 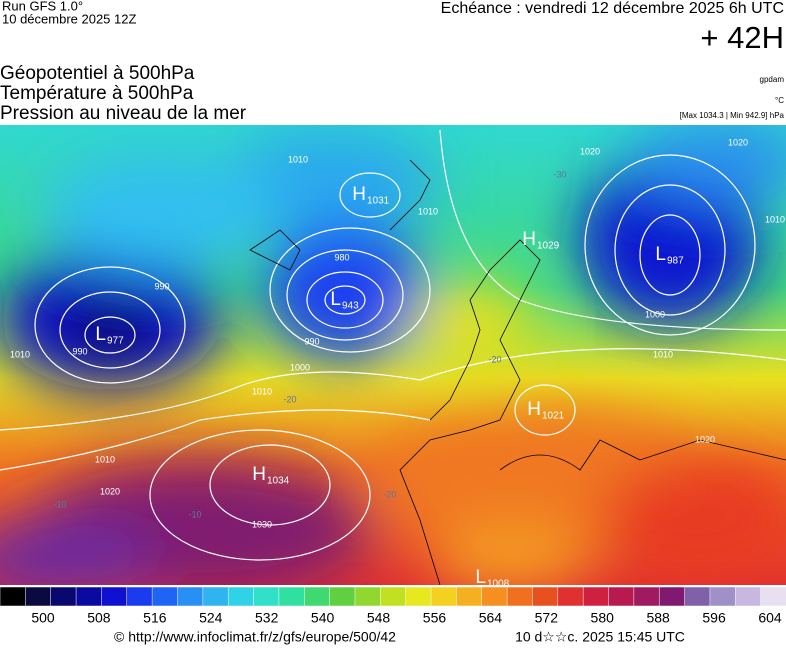 I want to click on colorbar-tick-label: 508, so click(x=99, y=618).